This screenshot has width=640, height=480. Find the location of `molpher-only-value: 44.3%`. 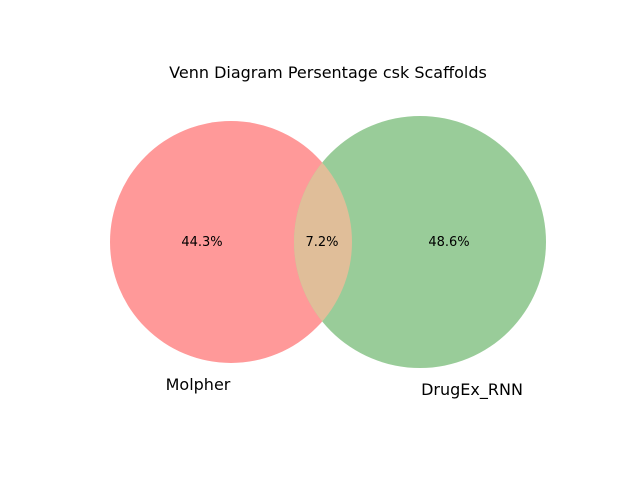

molpher-only-value: 44.3% is located at coordinates (201, 242).